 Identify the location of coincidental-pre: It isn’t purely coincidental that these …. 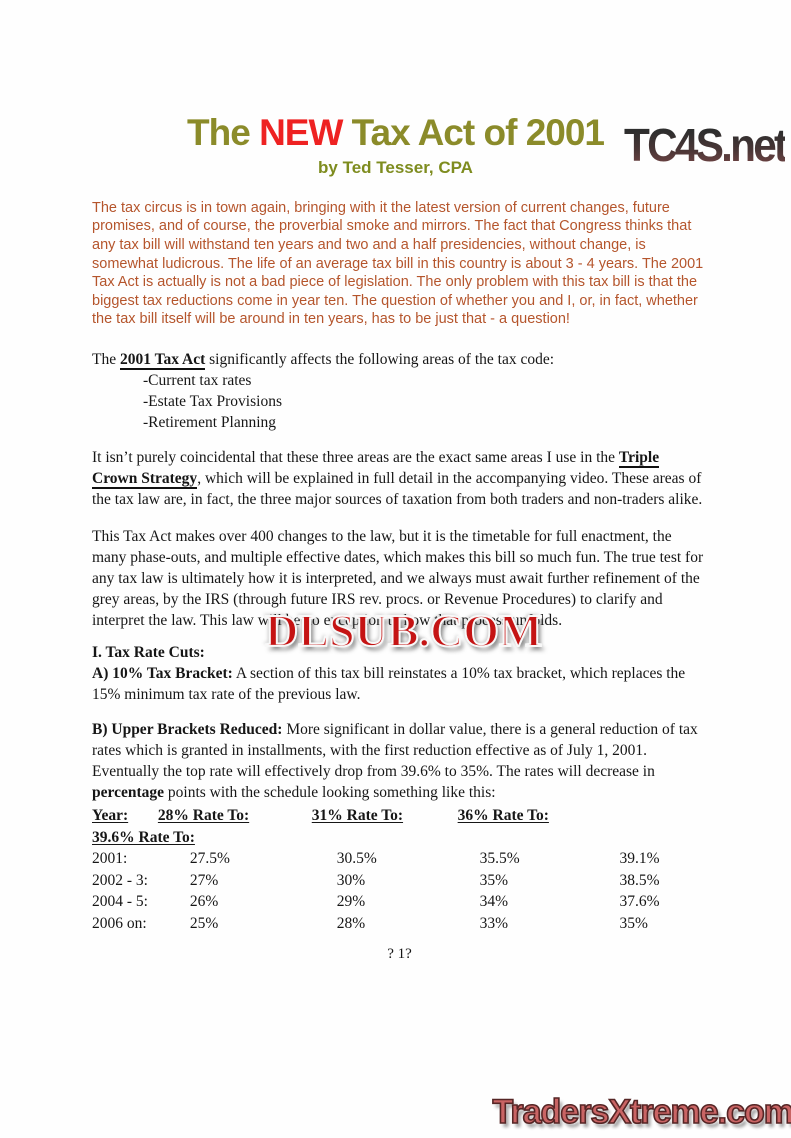
(355, 457).